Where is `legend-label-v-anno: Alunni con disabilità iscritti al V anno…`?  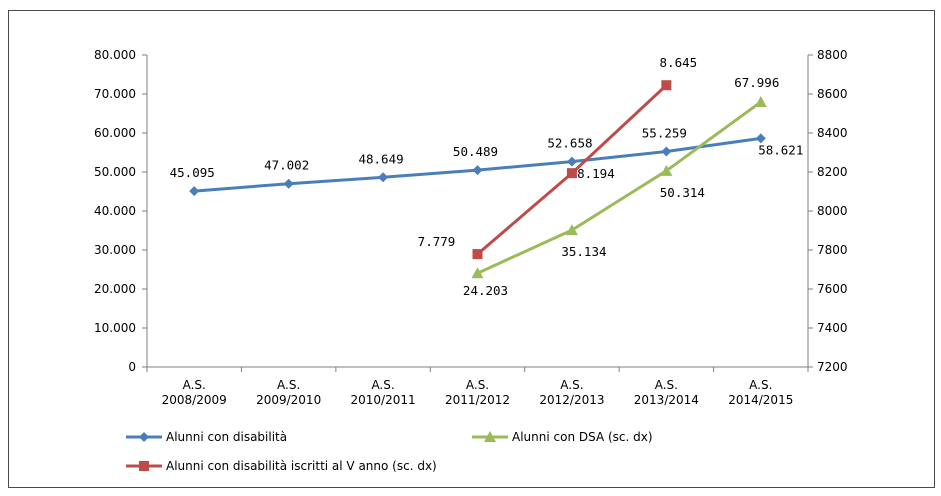 legend-label-v-anno: Alunni con disabilità iscritti al V anno… is located at coordinates (301, 466).